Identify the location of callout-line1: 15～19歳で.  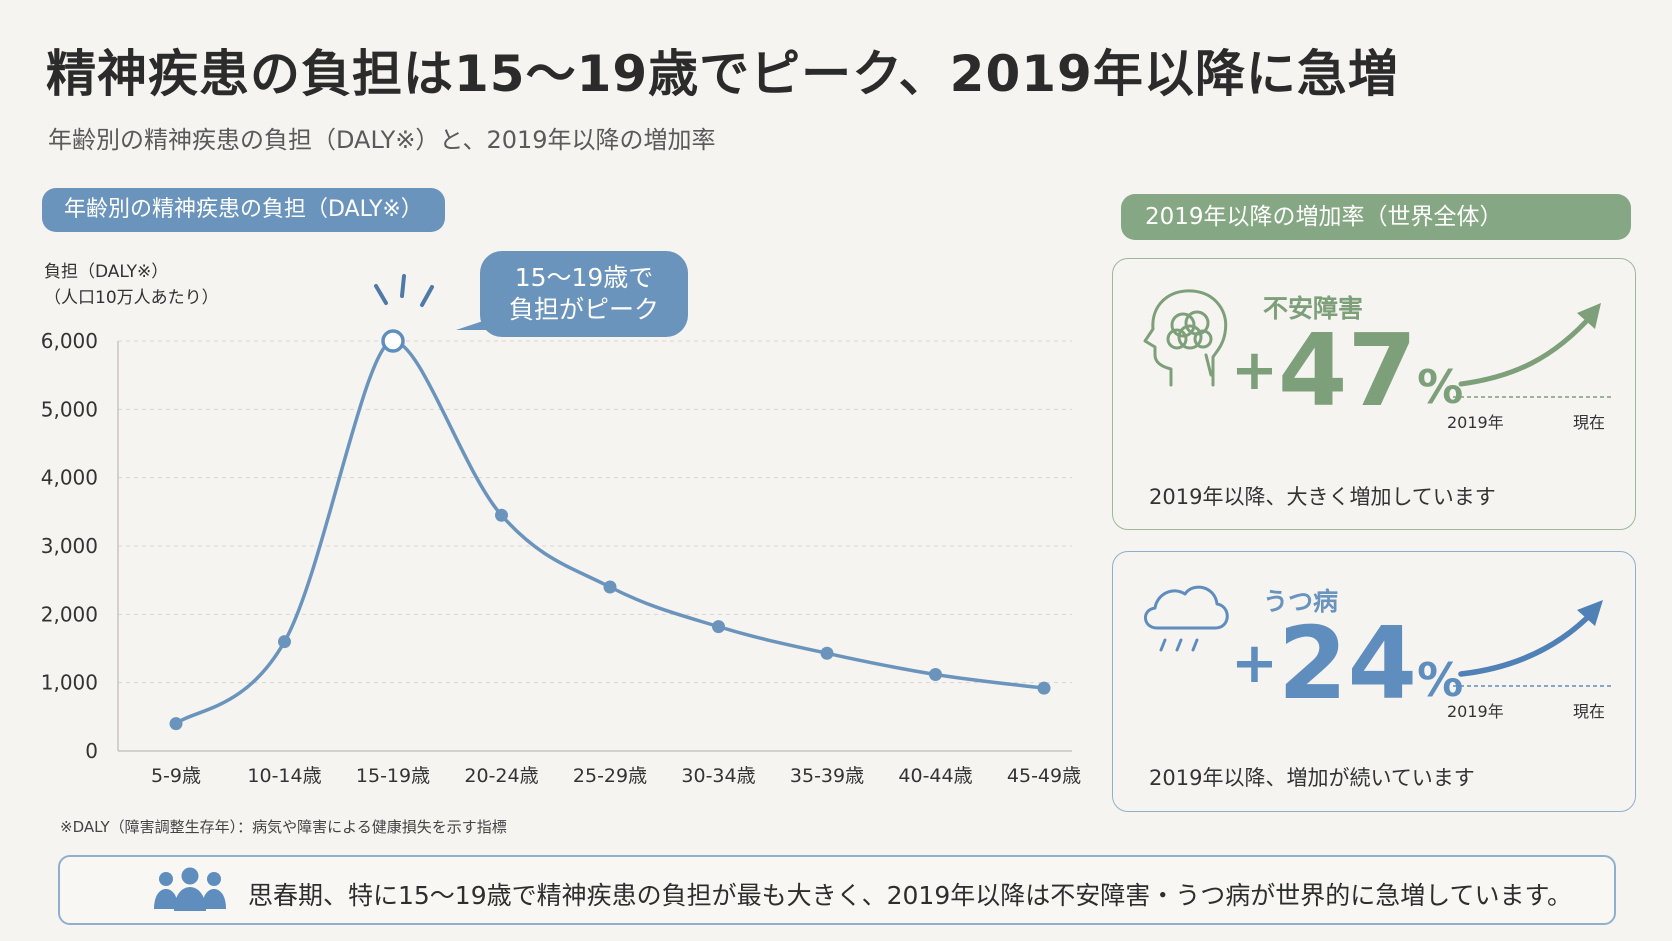
(584, 277).